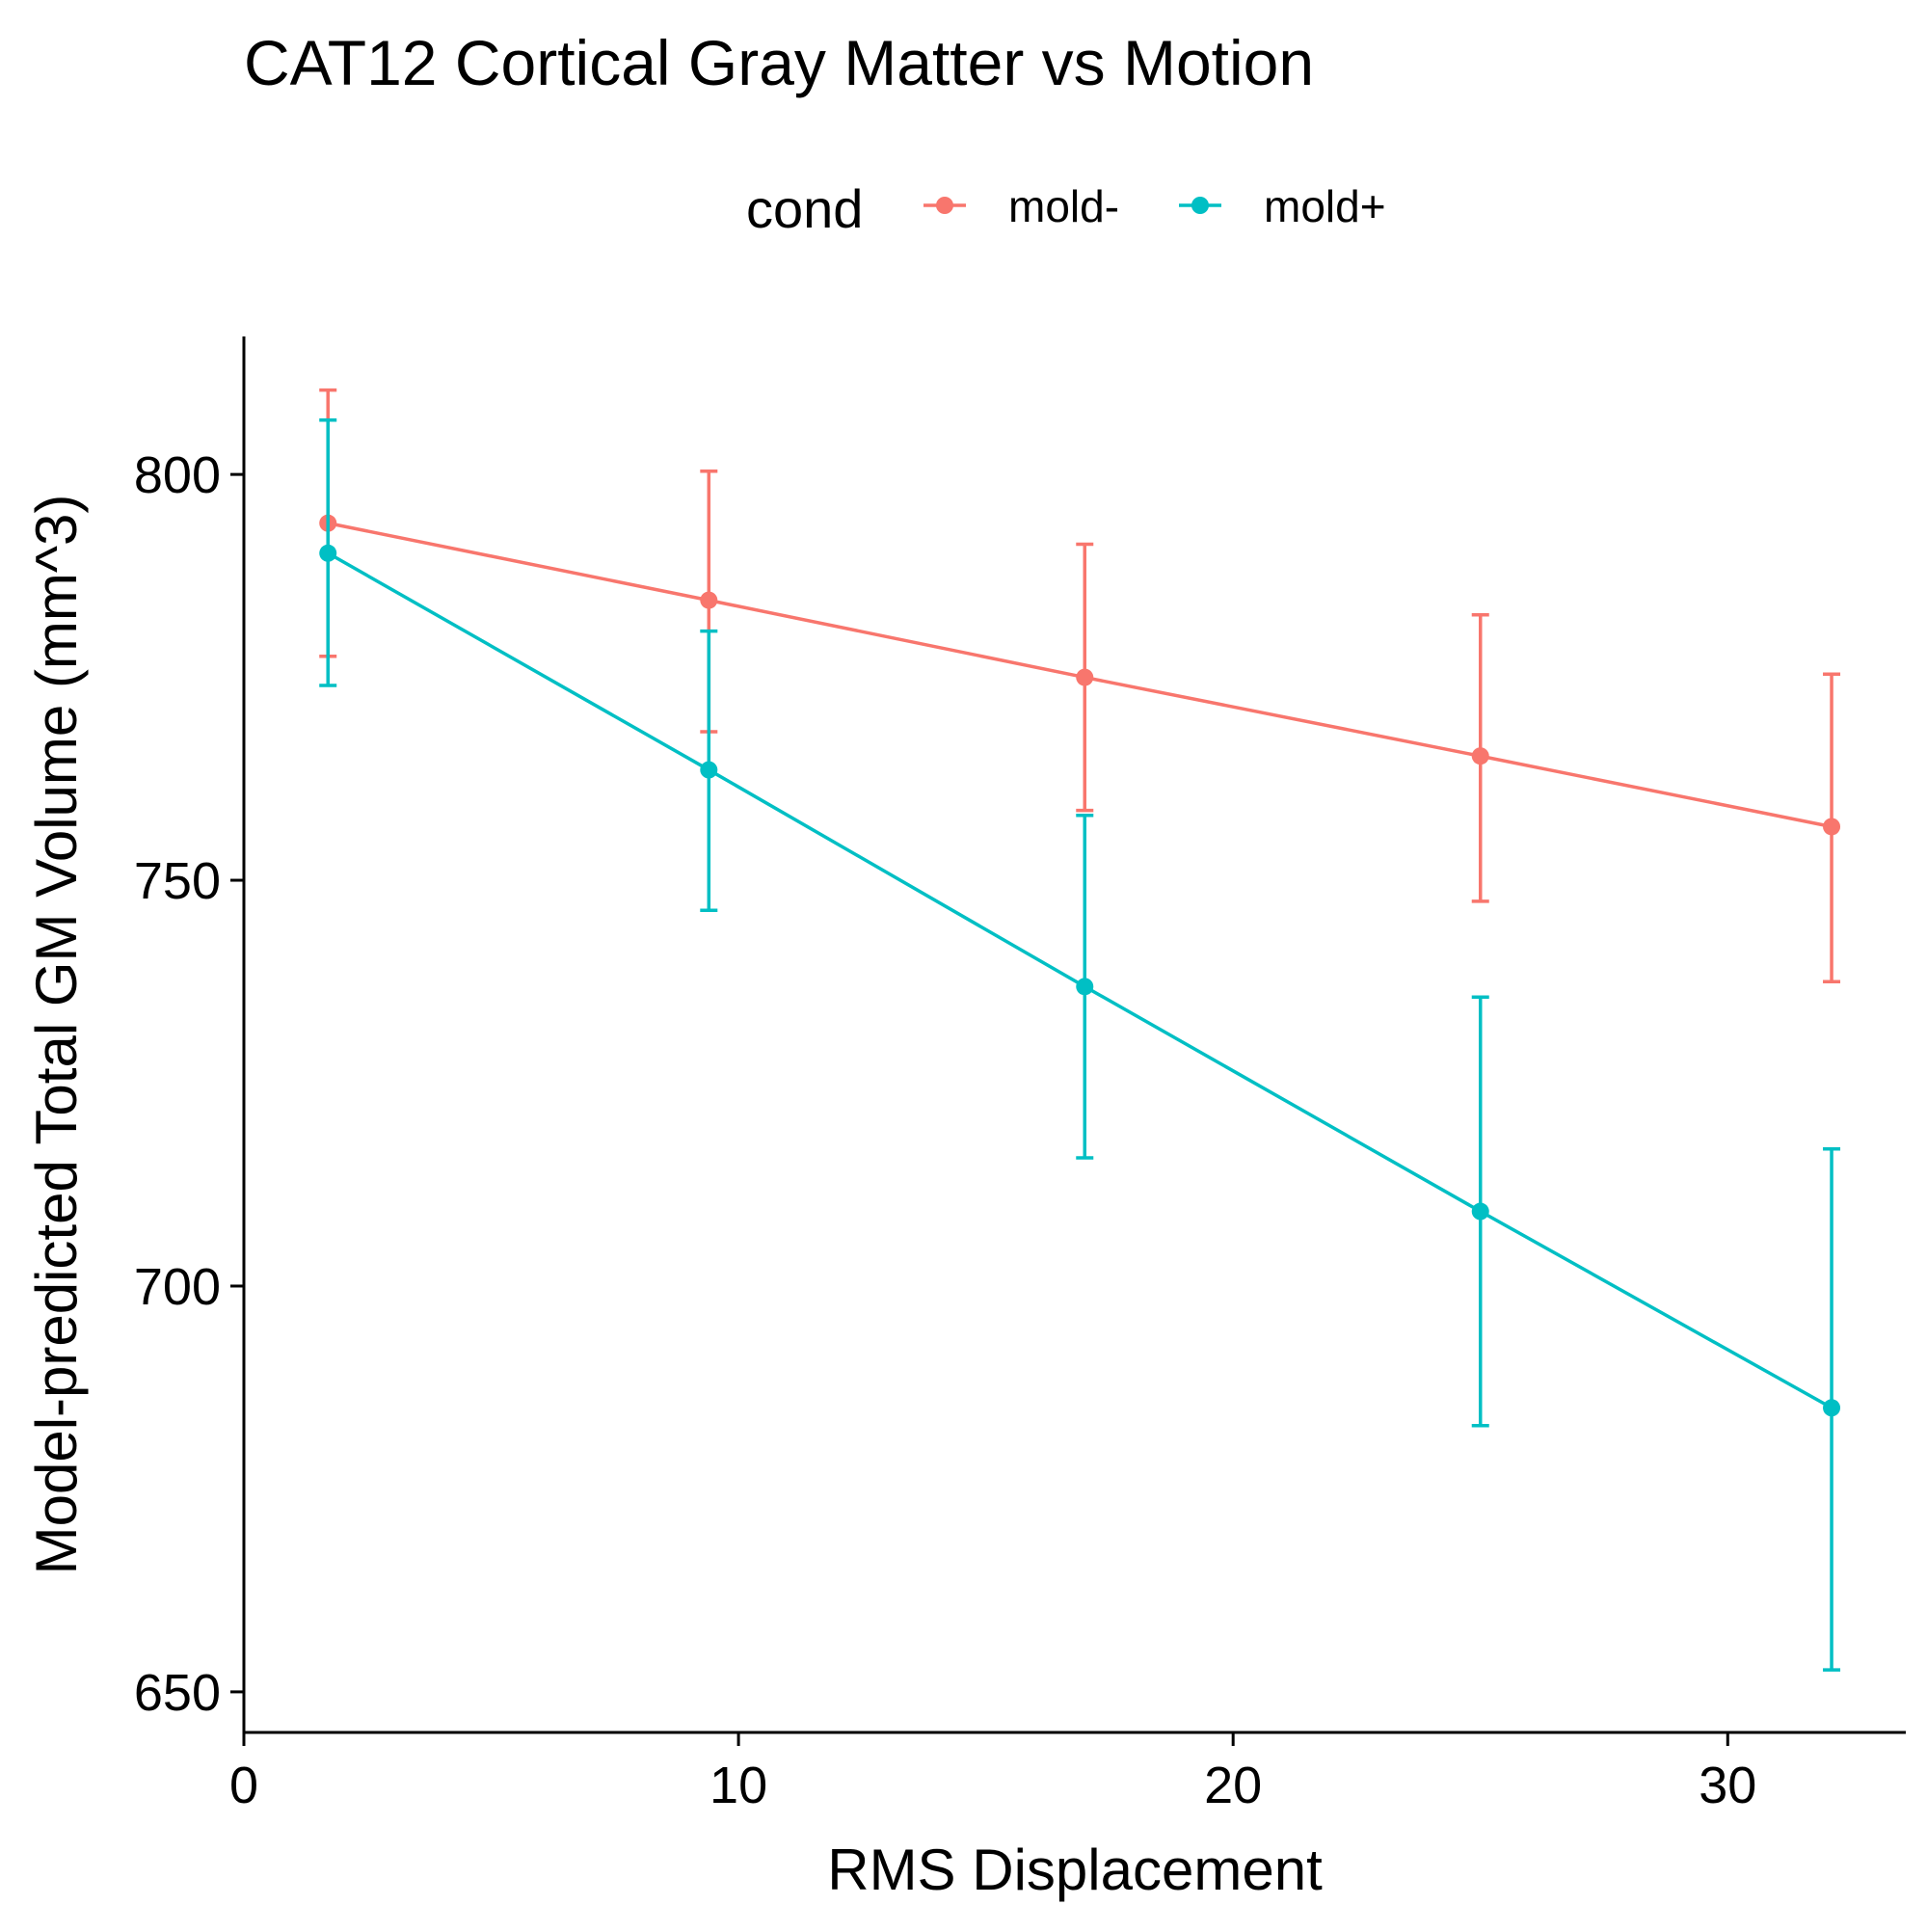 This screenshot has width=1927, height=1932. I want to click on x-tick-label: 10, so click(738, 1786).